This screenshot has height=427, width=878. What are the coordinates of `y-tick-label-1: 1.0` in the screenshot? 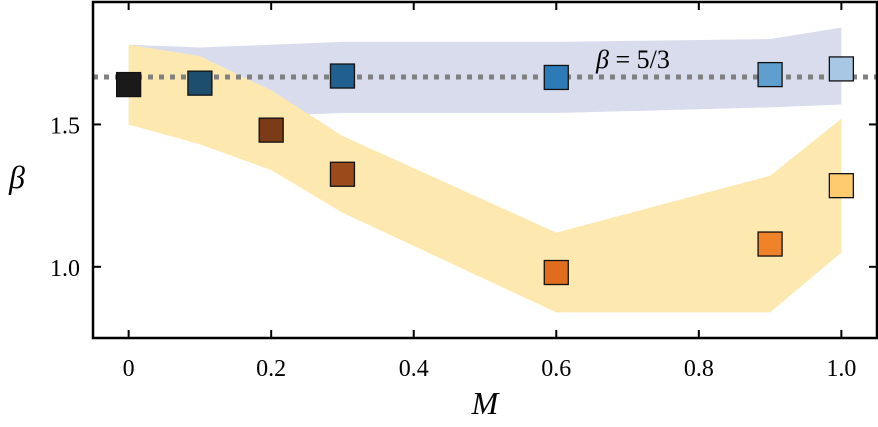 It's located at (65, 269).